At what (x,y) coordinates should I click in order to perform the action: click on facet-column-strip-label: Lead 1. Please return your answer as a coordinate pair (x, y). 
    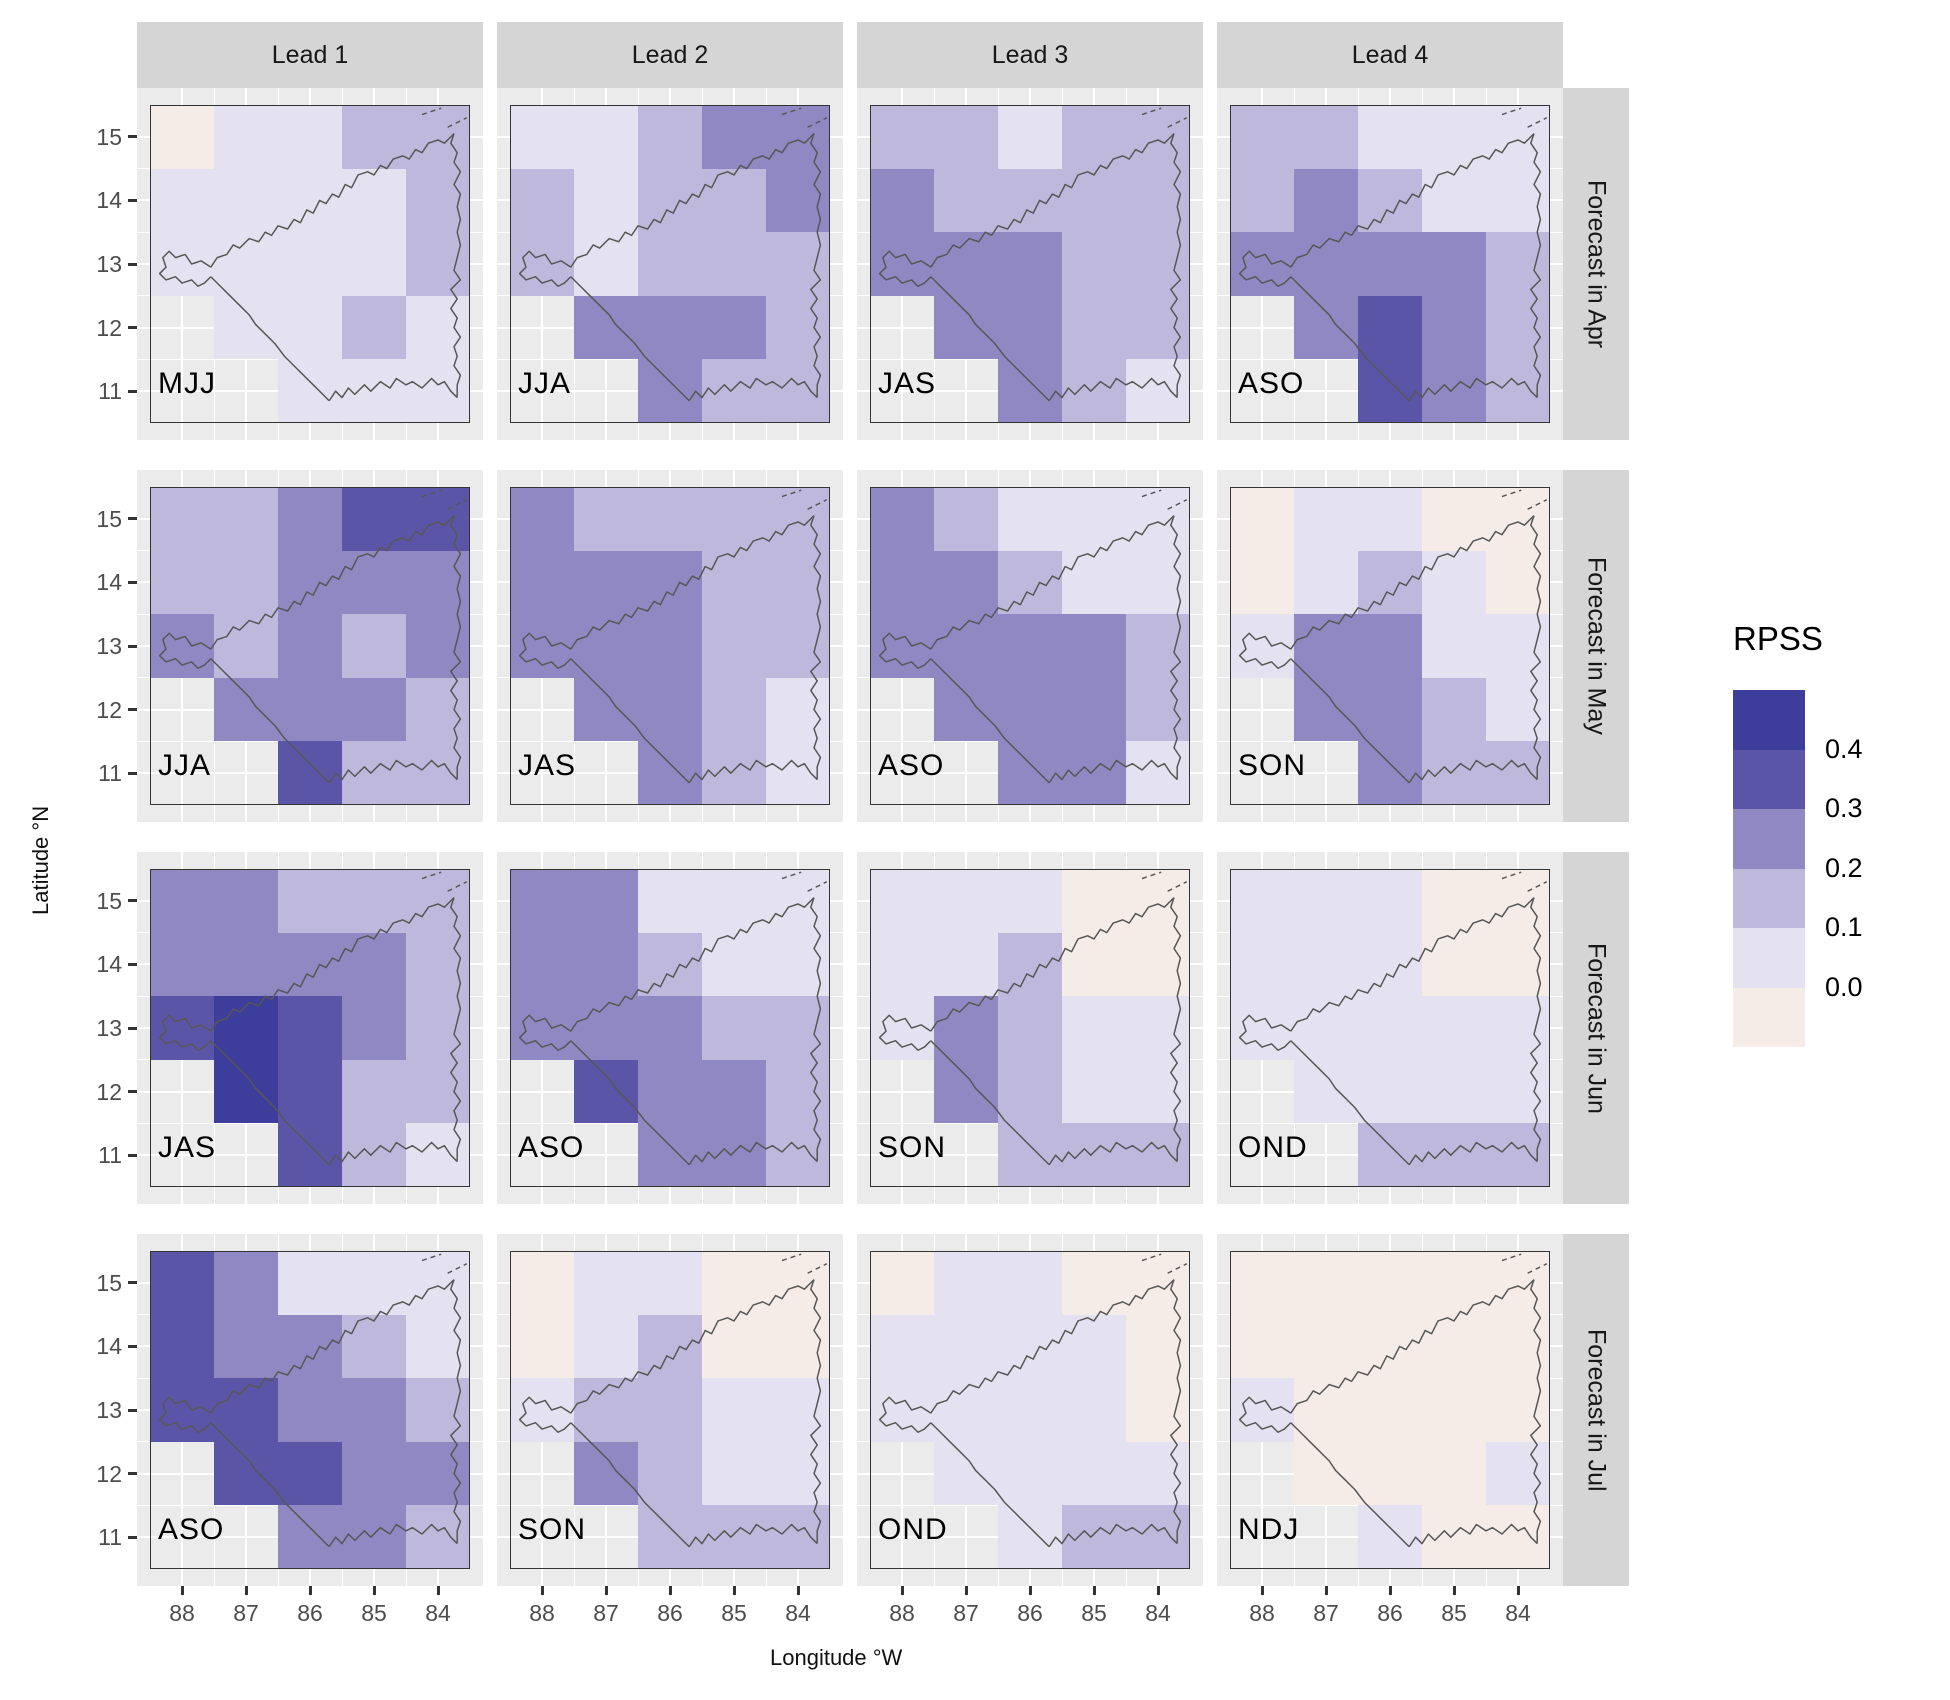
    Looking at the image, I should click on (310, 54).